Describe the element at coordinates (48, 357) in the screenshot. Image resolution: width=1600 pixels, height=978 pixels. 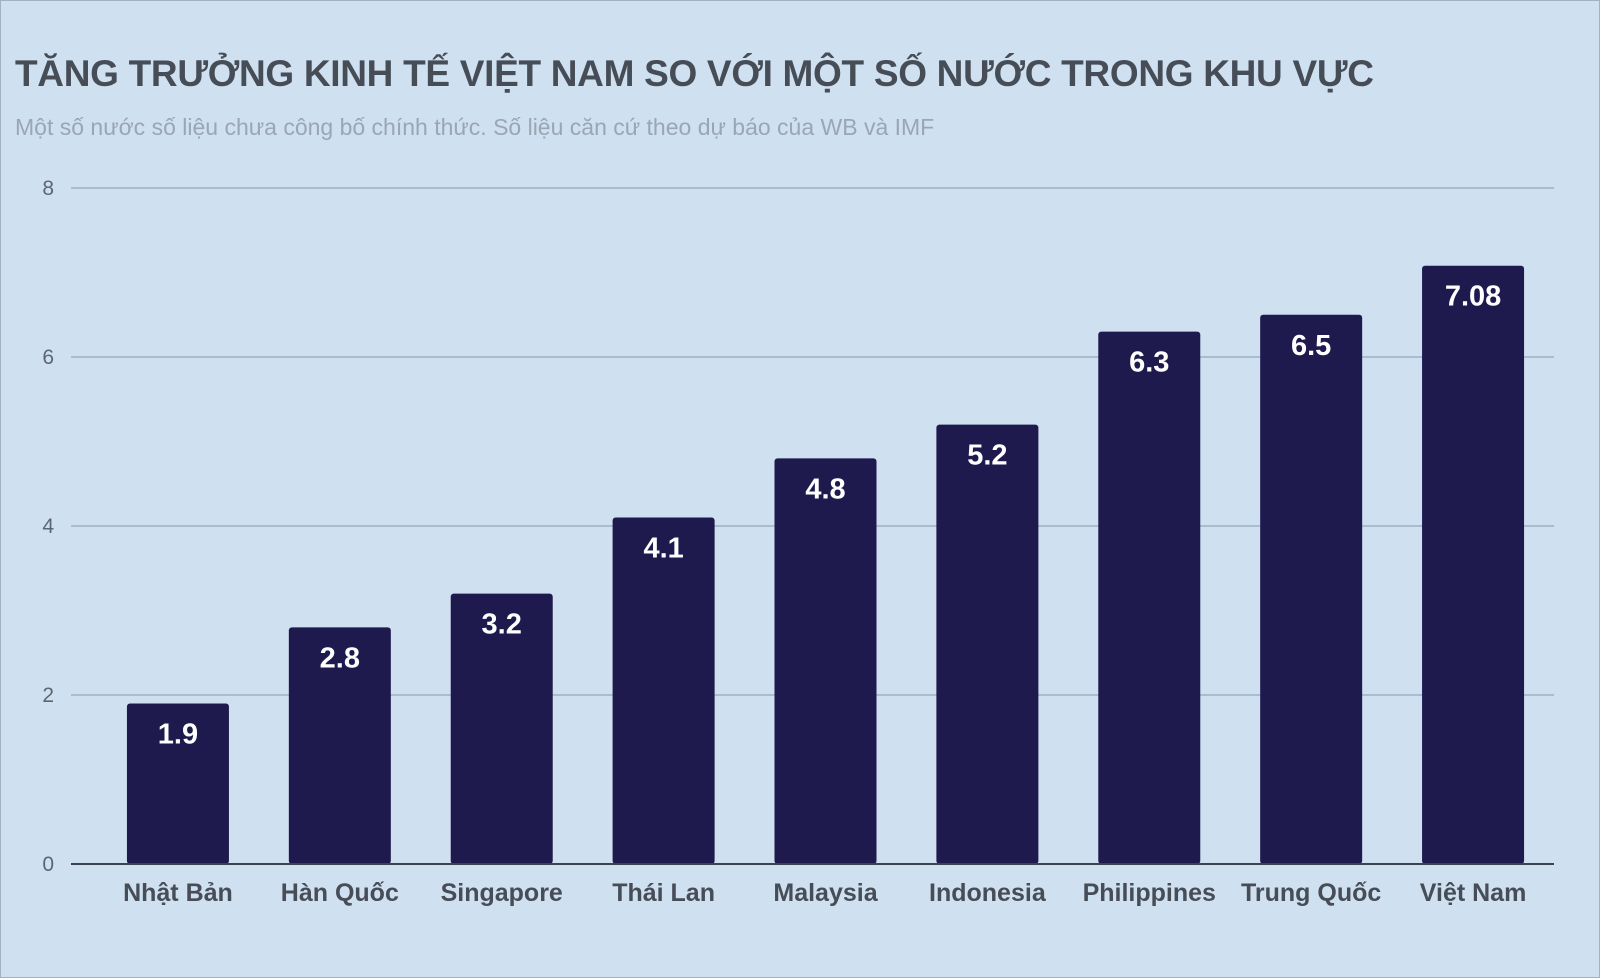
I see `y-tick-label: 6` at that location.